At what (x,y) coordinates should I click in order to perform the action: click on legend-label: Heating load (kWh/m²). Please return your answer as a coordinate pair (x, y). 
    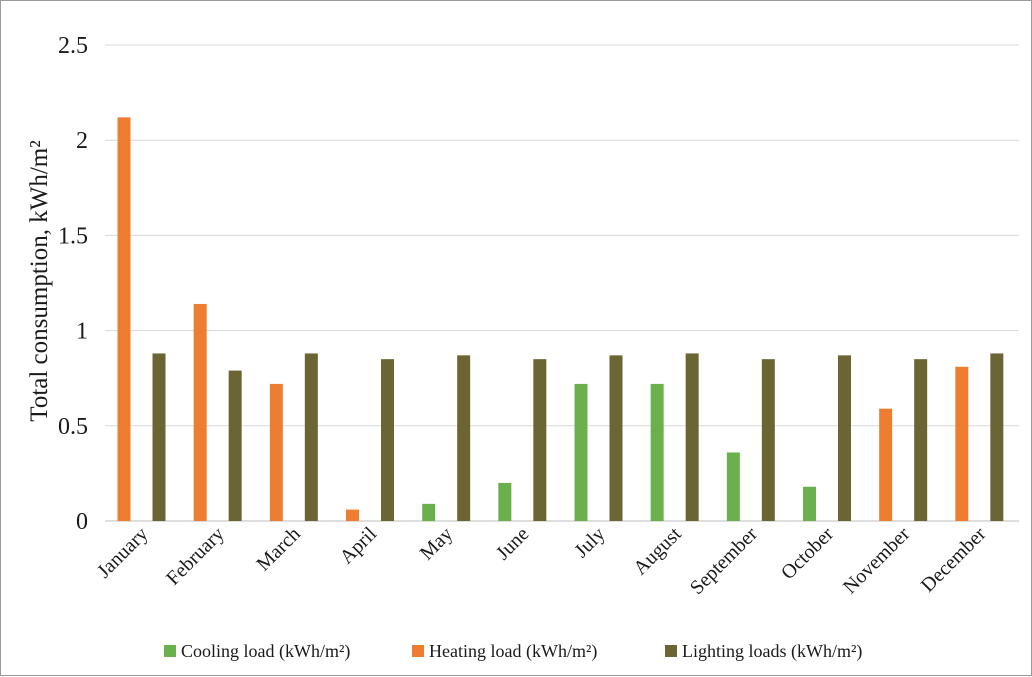
    Looking at the image, I should click on (513, 651).